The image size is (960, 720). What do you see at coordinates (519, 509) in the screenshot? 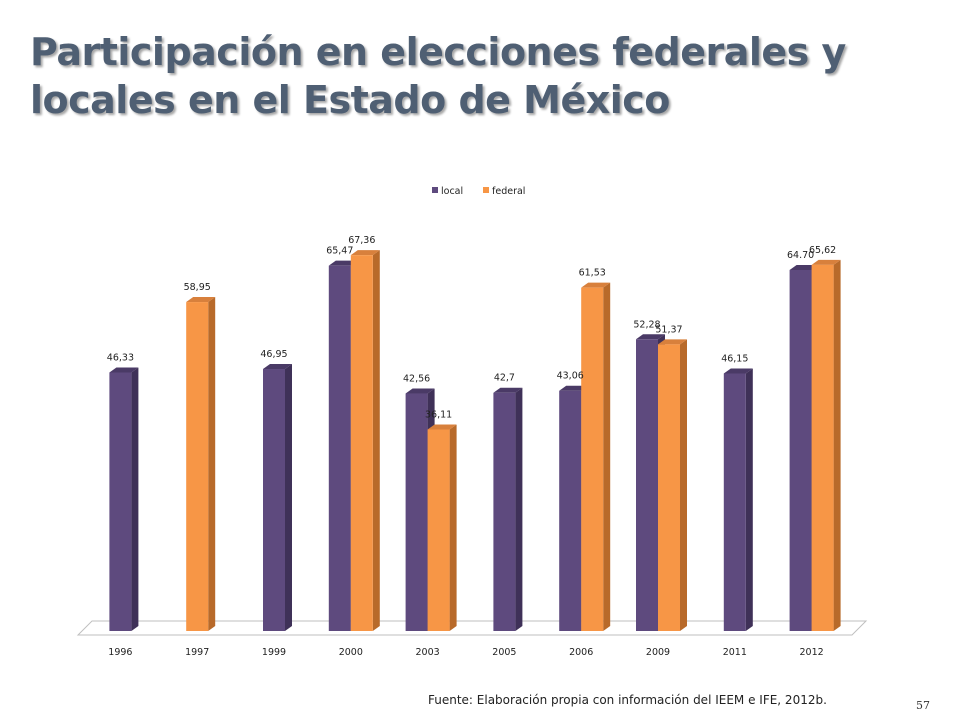
I see `bar-side-local-2005` at bounding box center [519, 509].